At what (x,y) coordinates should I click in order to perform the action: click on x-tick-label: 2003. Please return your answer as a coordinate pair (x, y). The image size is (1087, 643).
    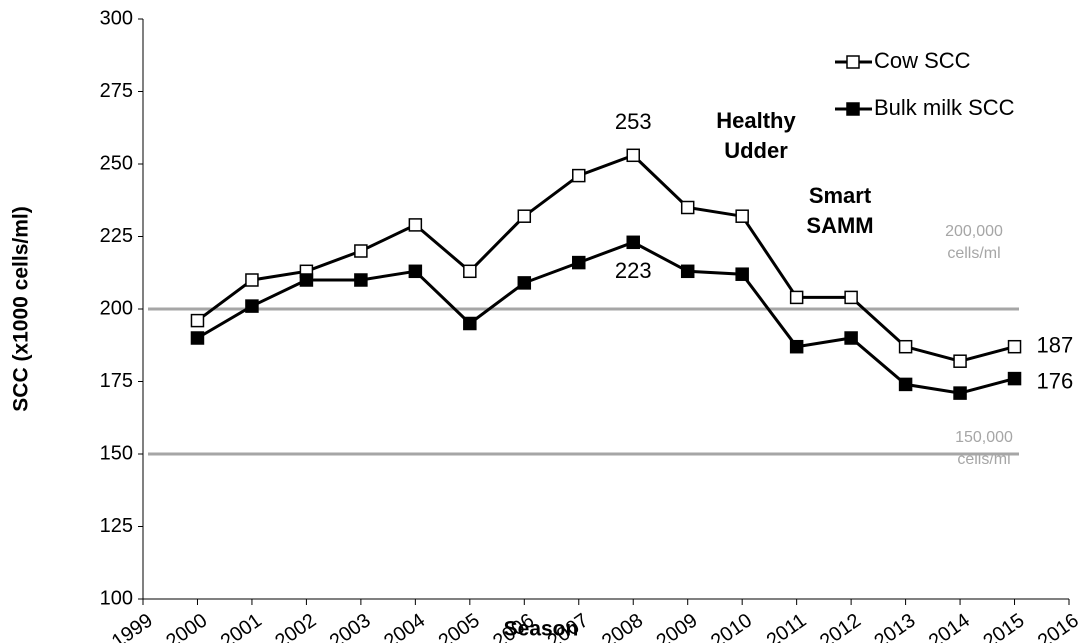
    Looking at the image, I should click on (350, 626).